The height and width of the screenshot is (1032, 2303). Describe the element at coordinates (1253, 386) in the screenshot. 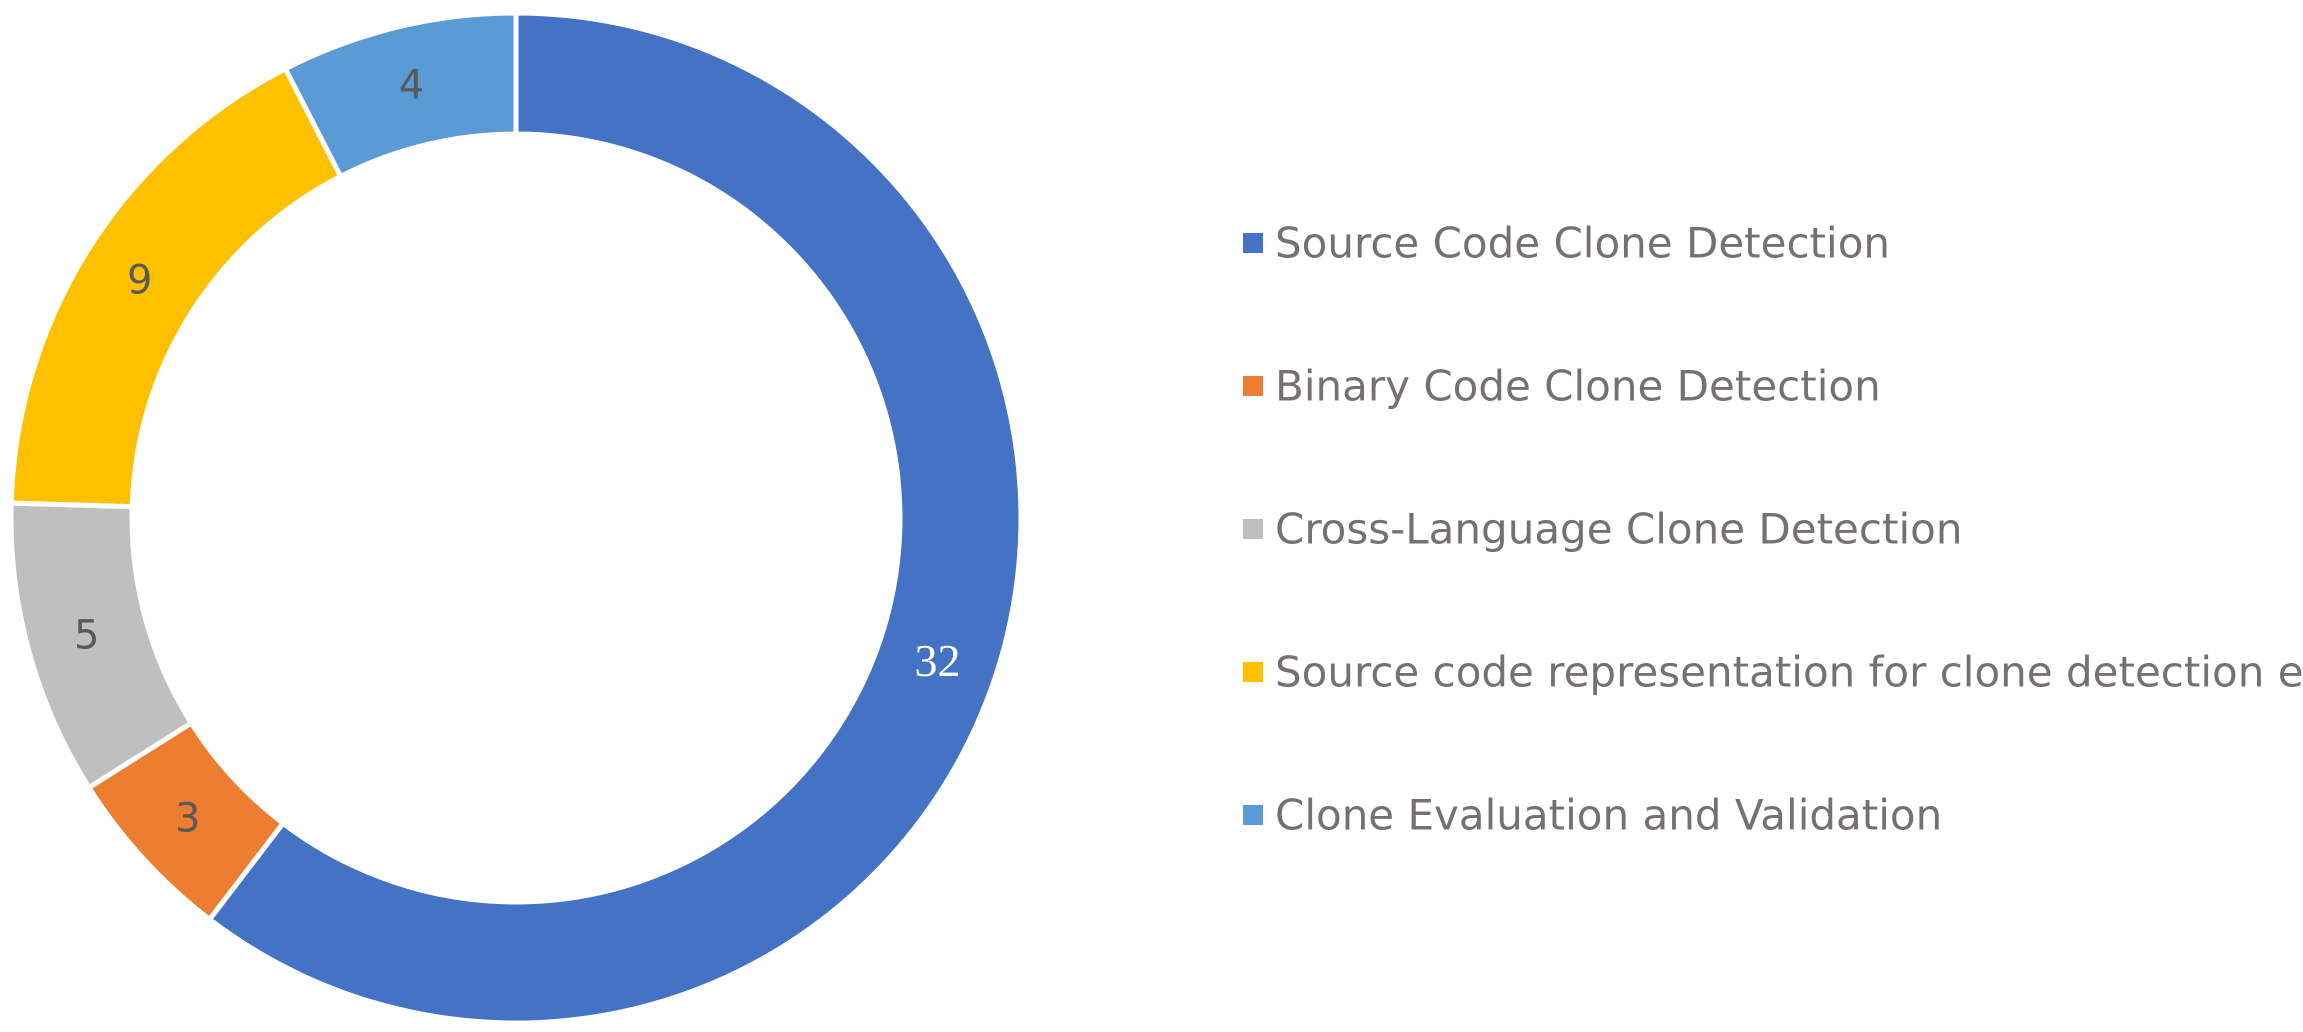

I see `legend-swatch-binary-code-clone-detection` at that location.